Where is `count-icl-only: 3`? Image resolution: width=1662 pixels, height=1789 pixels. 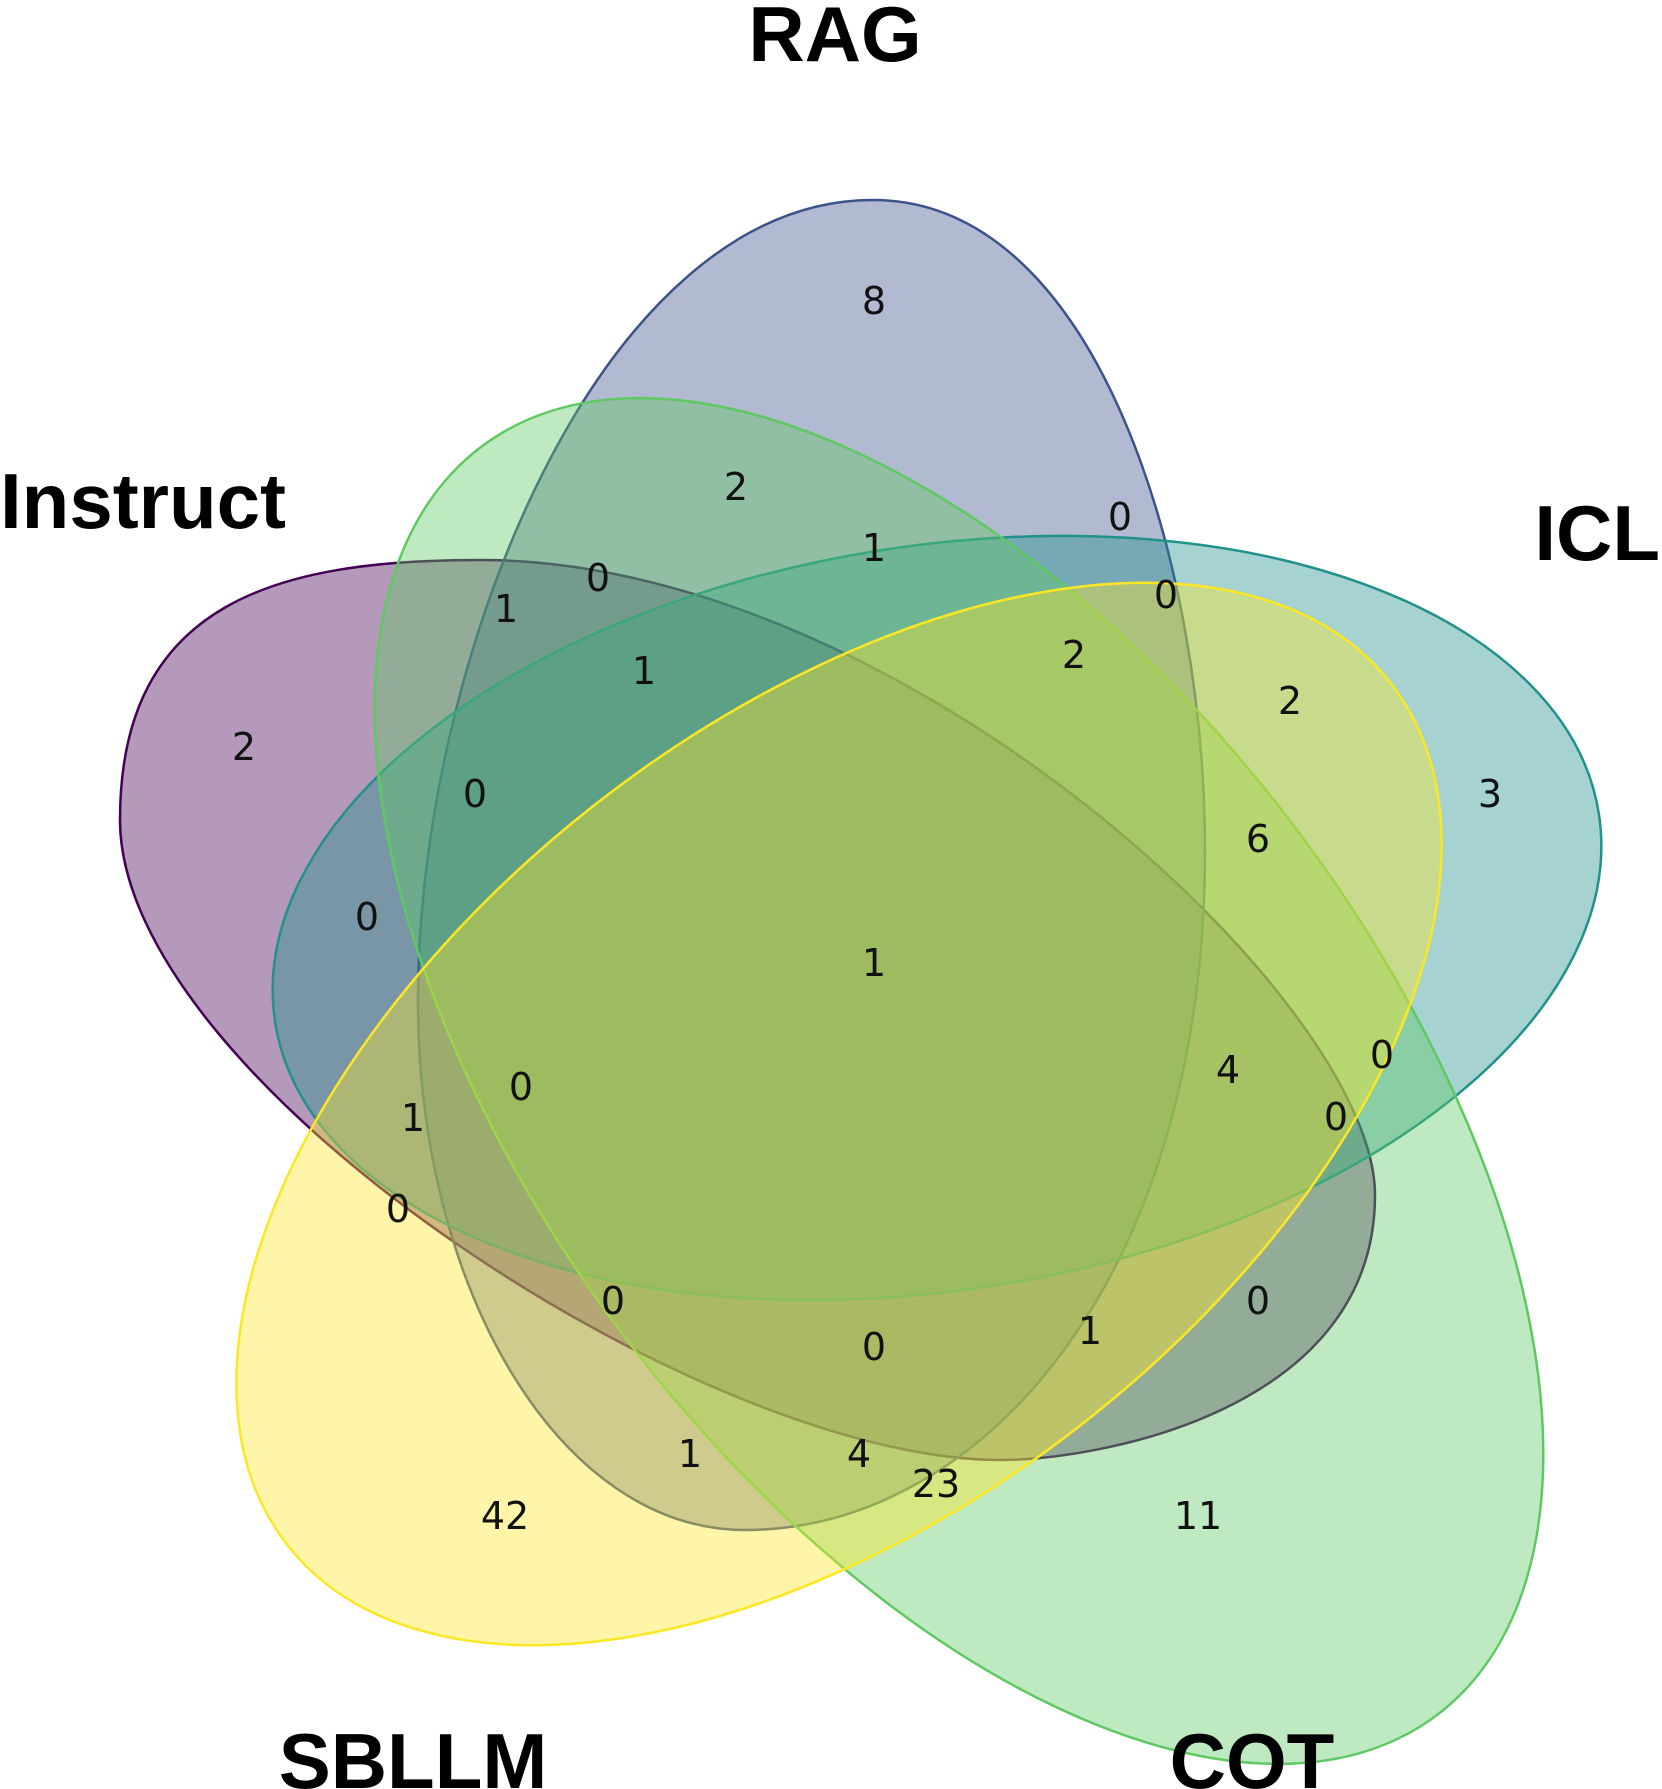
count-icl-only: 3 is located at coordinates (1490, 794).